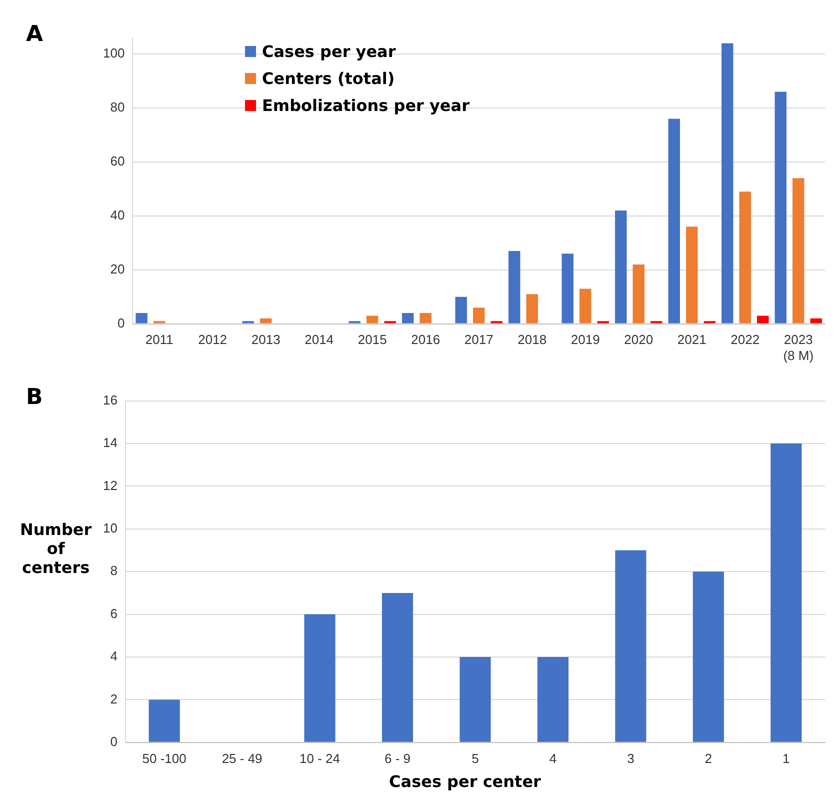  What do you see at coordinates (745, 340) in the screenshot?
I see `x-tick-label: 2022` at bounding box center [745, 340].